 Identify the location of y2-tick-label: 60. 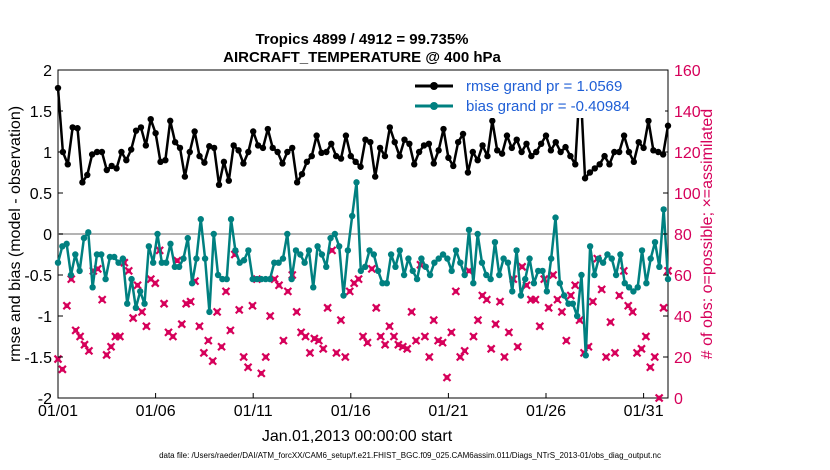
(683, 276).